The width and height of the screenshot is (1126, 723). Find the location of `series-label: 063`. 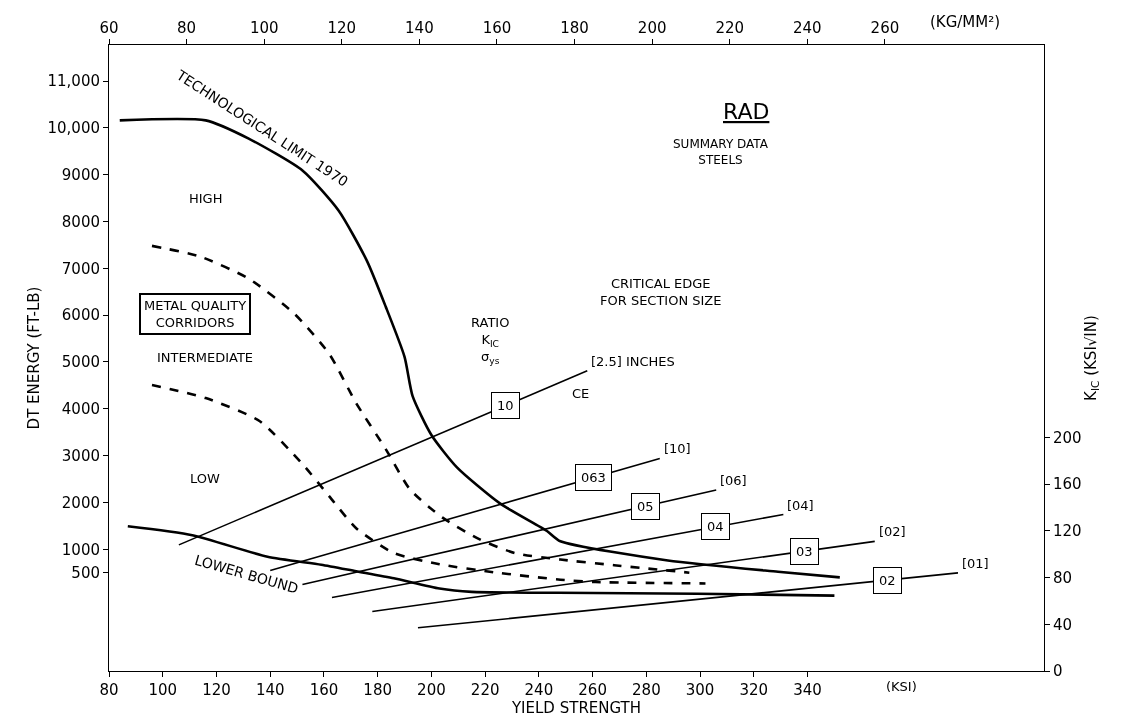

series-label: 063 is located at coordinates (593, 477).